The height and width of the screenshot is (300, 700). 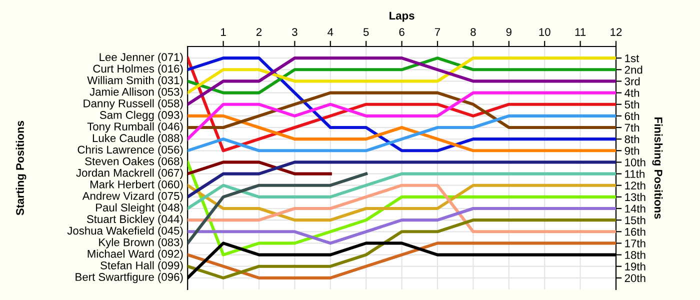 What do you see at coordinates (634, 174) in the screenshot?
I see `y-tick-label: 11th` at bounding box center [634, 174].